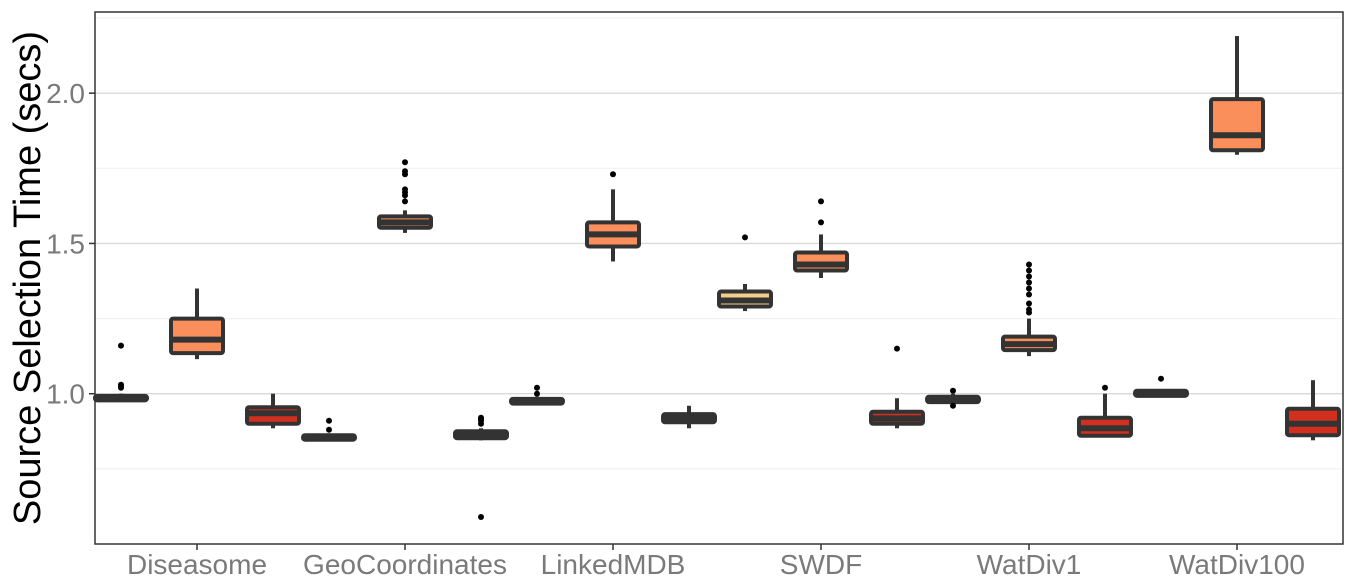 The height and width of the screenshot is (580, 1351). What do you see at coordinates (28, 278) in the screenshot?
I see `y-axis-title: Source Selection Time (secs)` at bounding box center [28, 278].